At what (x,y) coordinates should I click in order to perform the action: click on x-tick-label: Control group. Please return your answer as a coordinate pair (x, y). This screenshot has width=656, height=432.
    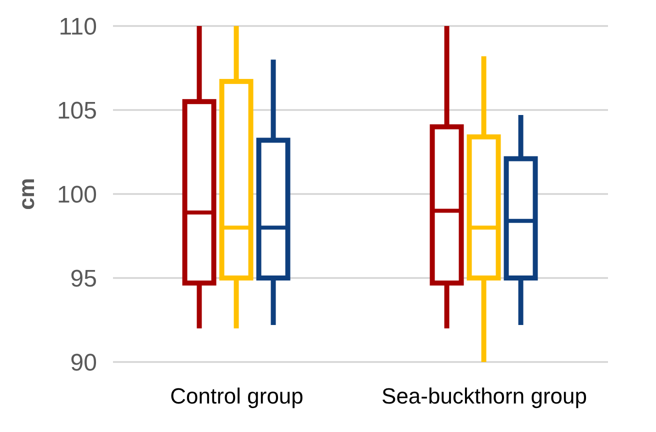
    Looking at the image, I should click on (237, 396).